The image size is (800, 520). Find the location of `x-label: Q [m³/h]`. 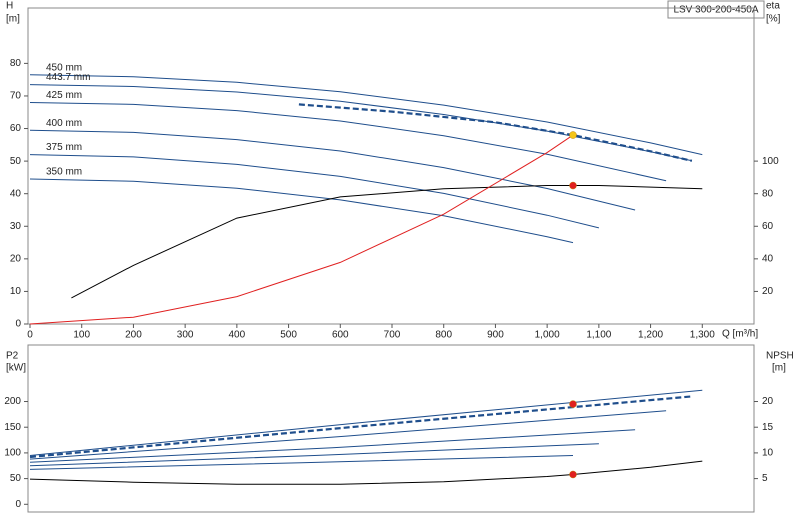

x-label: Q [m³/h] is located at coordinates (740, 334).